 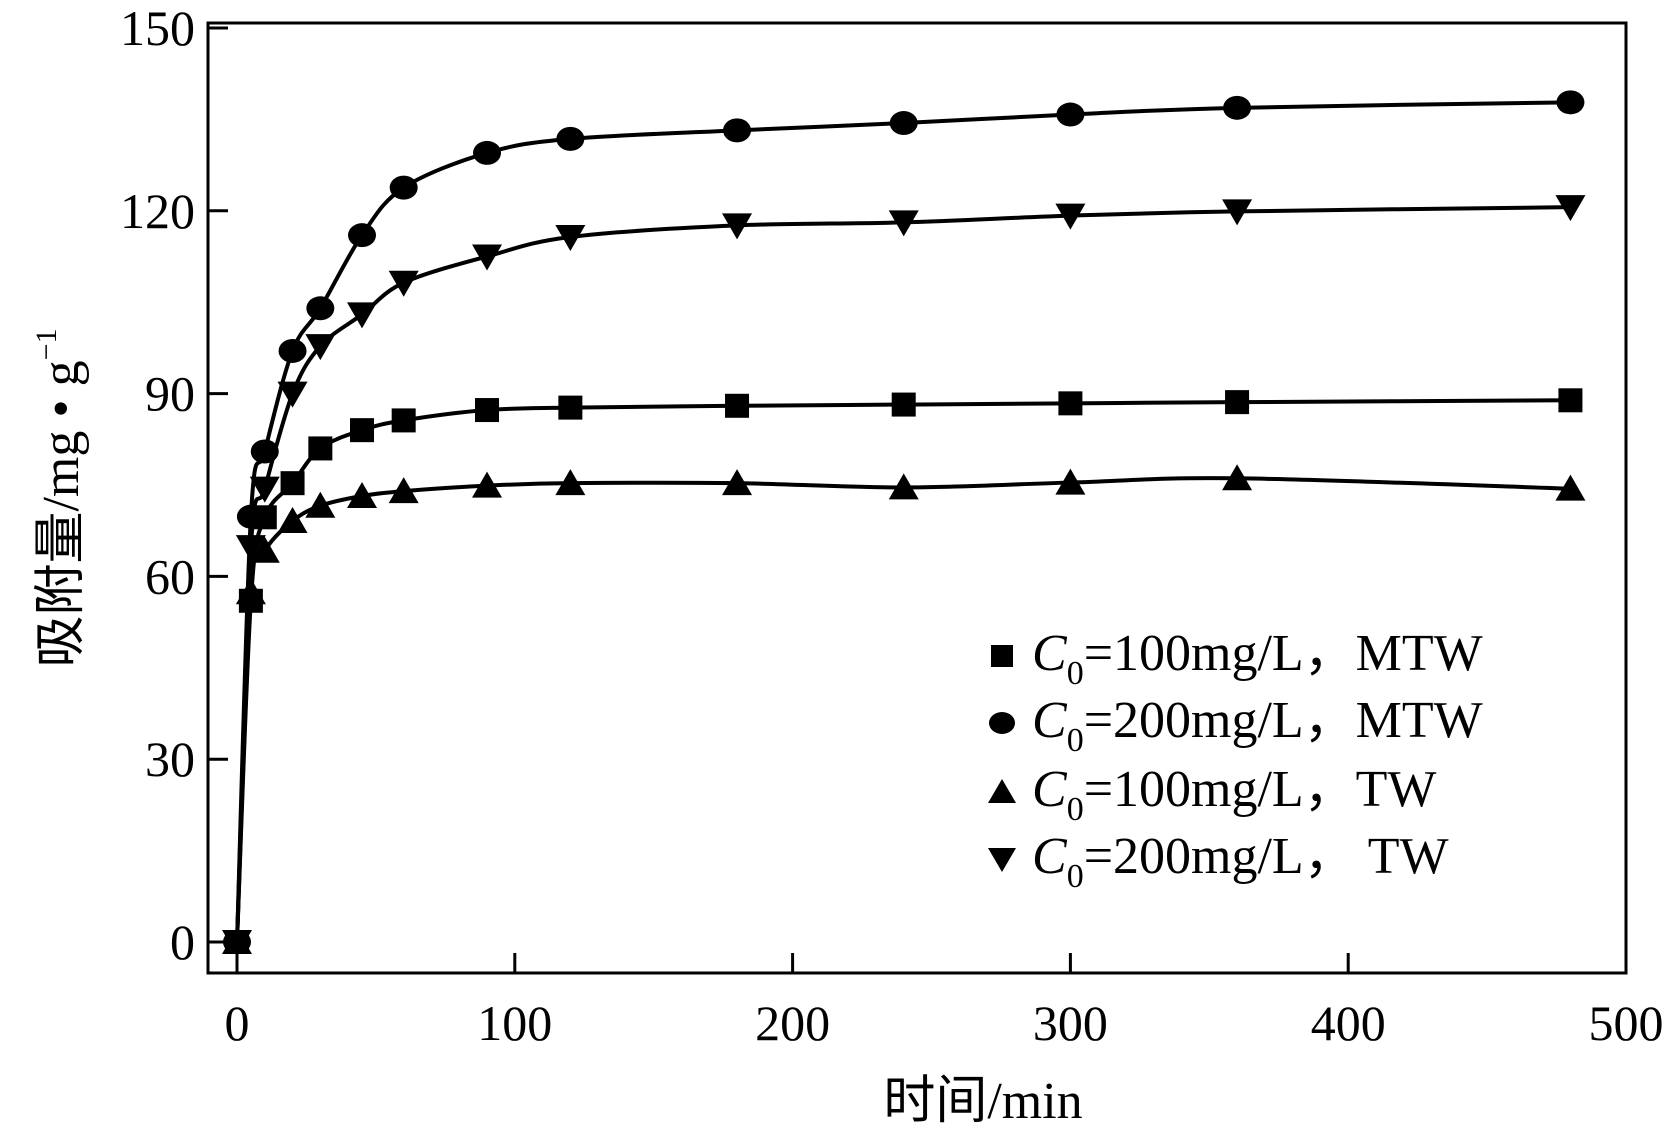 What do you see at coordinates (514, 1023) in the screenshot?
I see `x-tick-label: 100` at bounding box center [514, 1023].